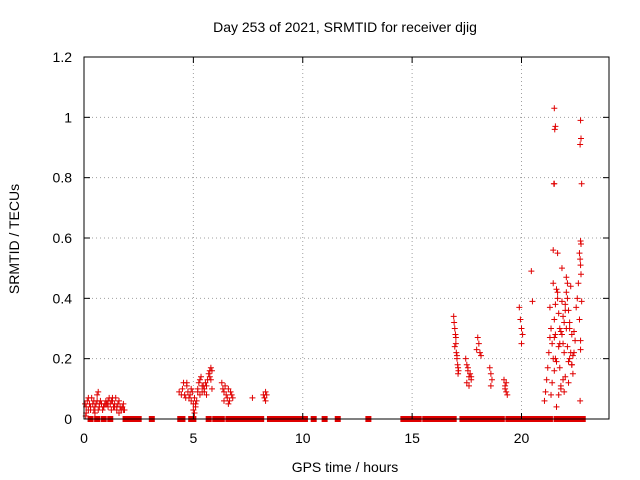 The height and width of the screenshot is (480, 640). I want to click on y-tick-label: 0.8, so click(63, 178).